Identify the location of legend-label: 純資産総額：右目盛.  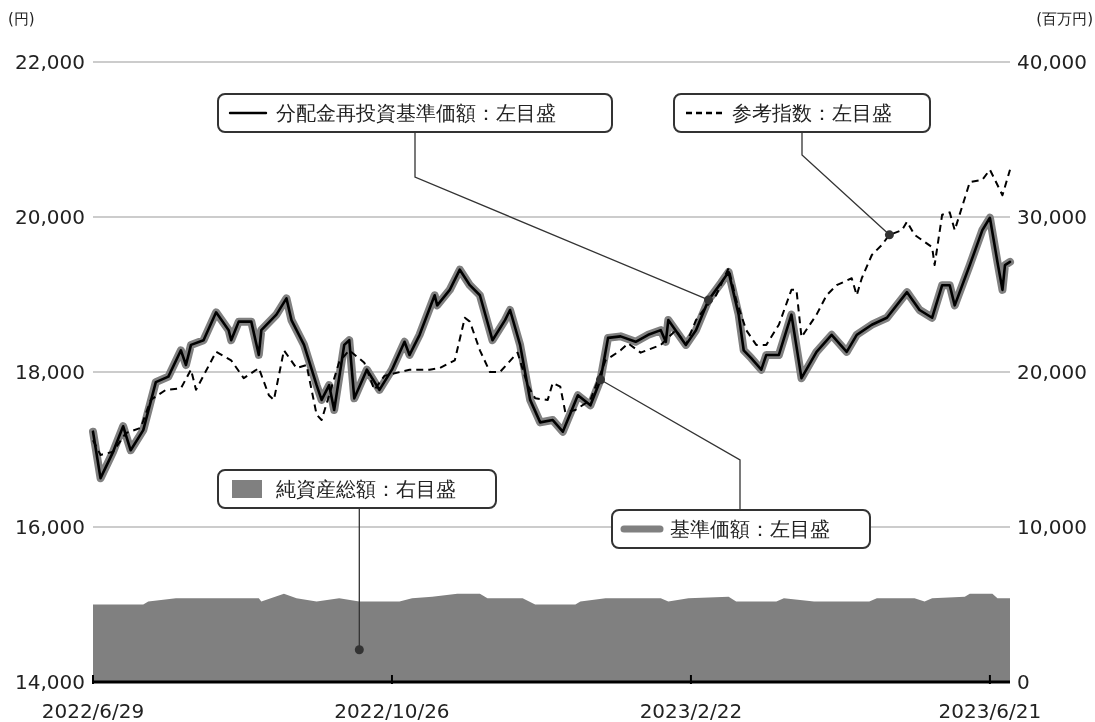
(366, 489).